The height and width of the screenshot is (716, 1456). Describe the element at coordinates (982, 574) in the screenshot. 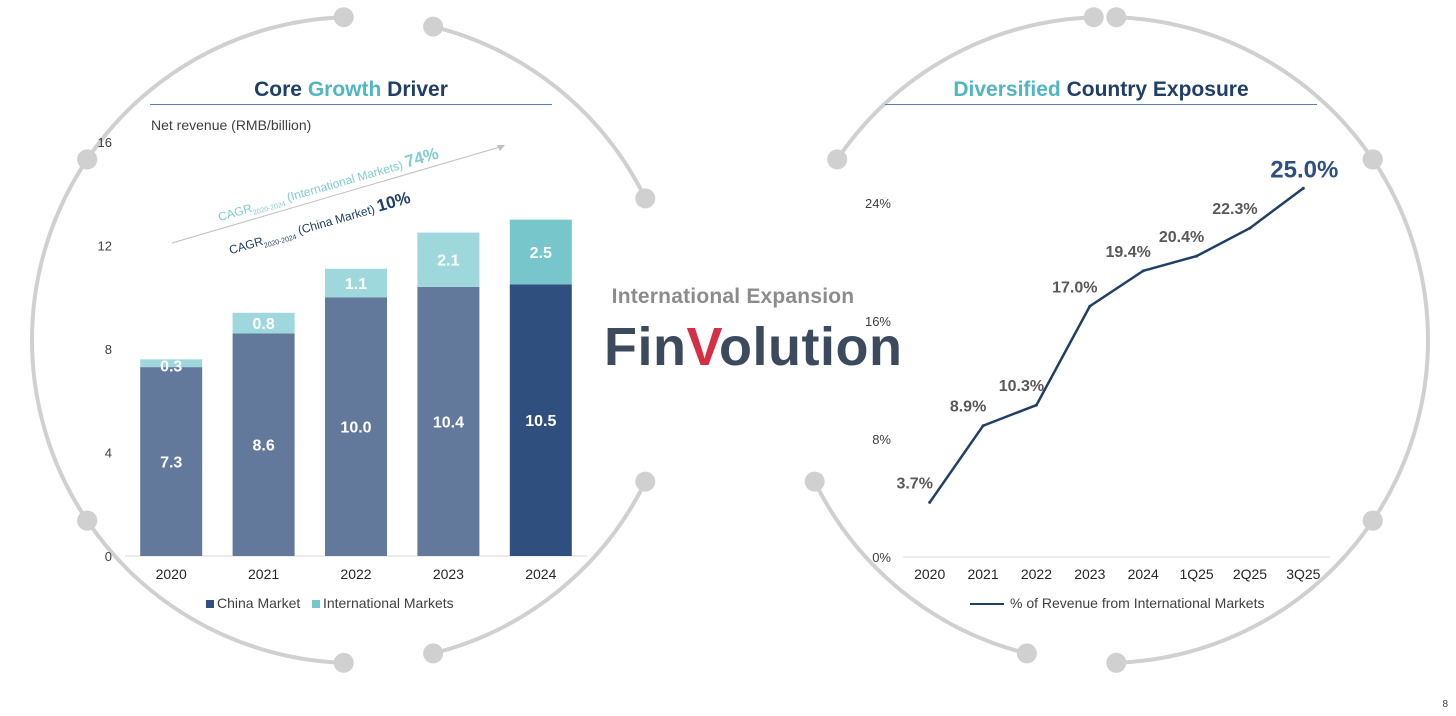

I see `x-tick-label: 2021` at that location.